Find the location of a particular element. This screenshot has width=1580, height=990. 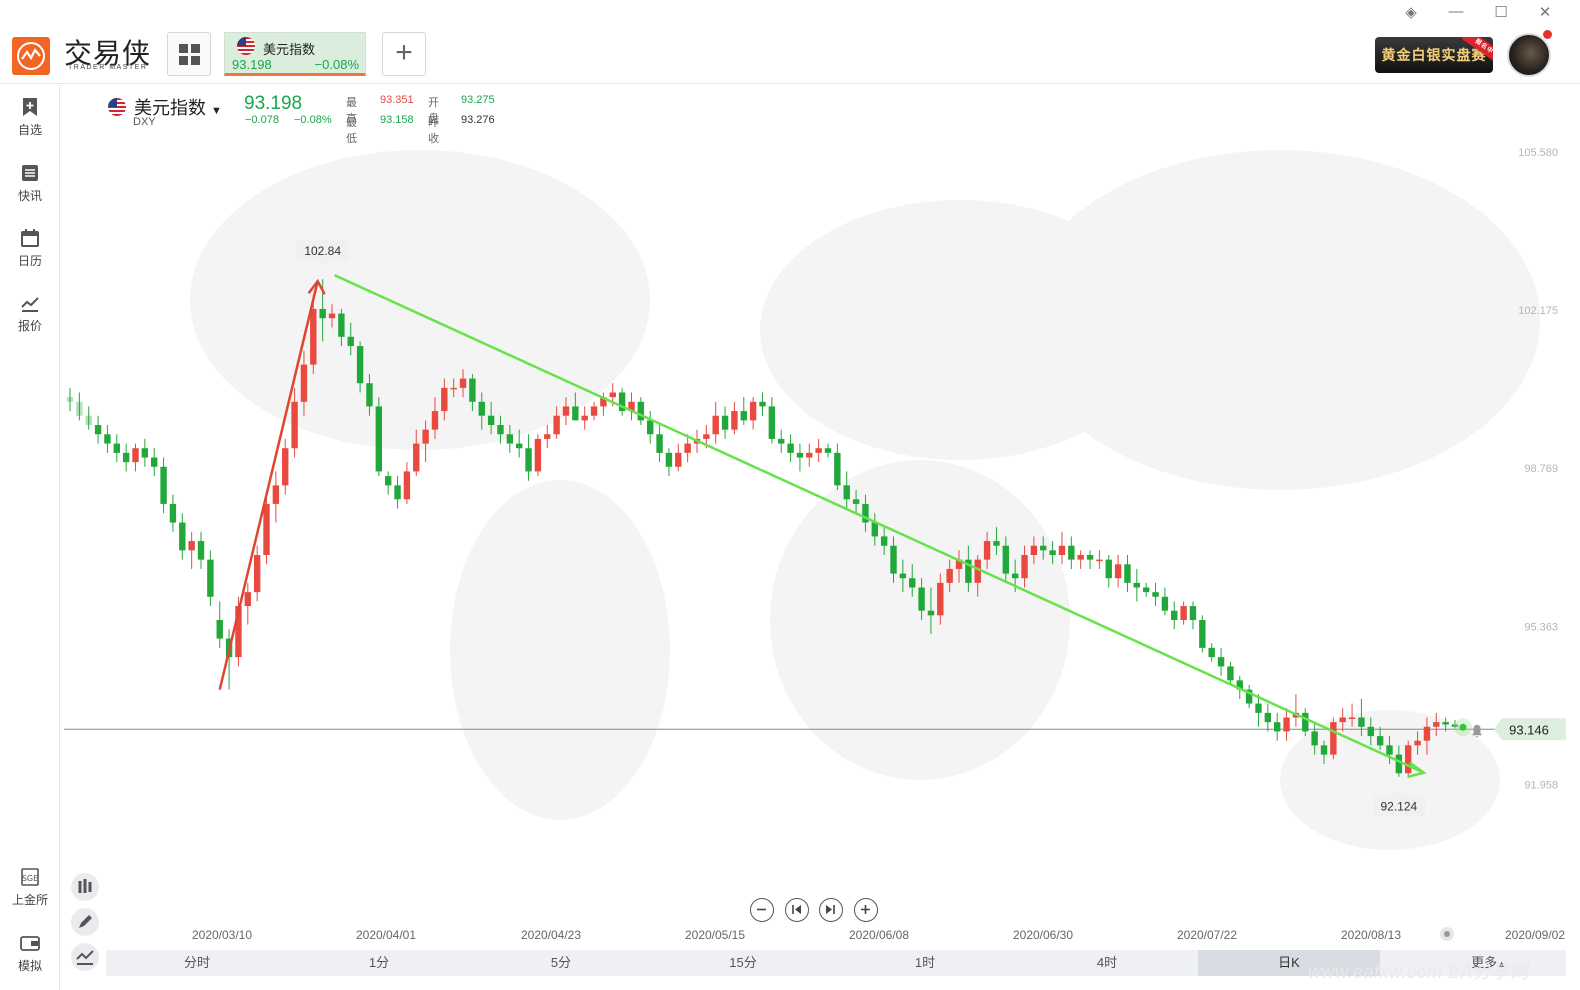

uptrend-arrowhead is located at coordinates (316, 286).